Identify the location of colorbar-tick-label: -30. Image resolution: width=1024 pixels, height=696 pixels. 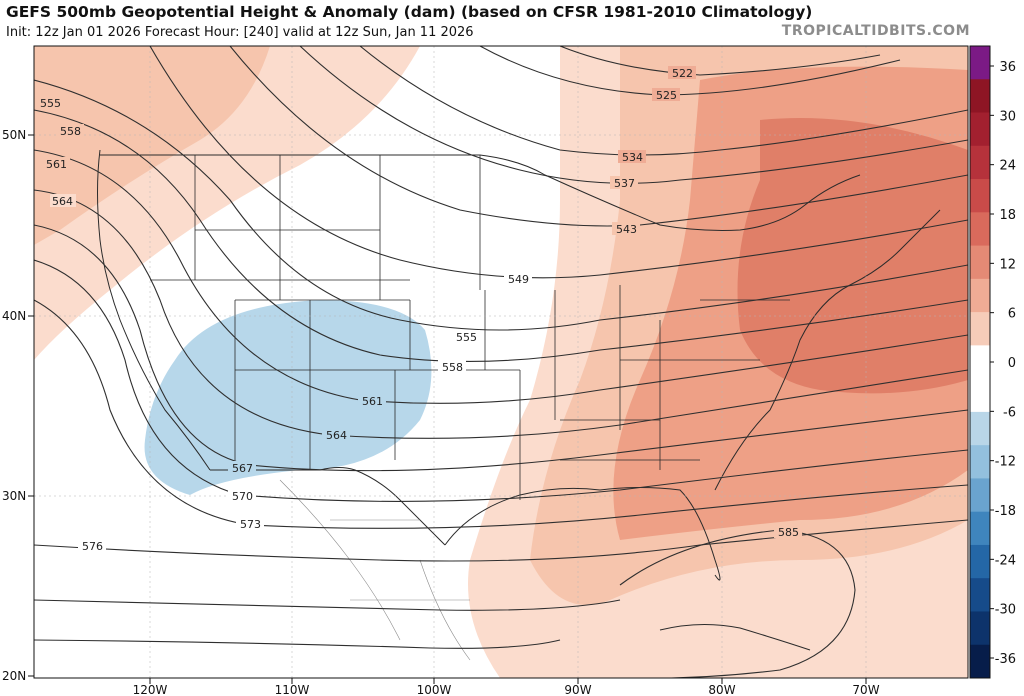
(1005, 610).